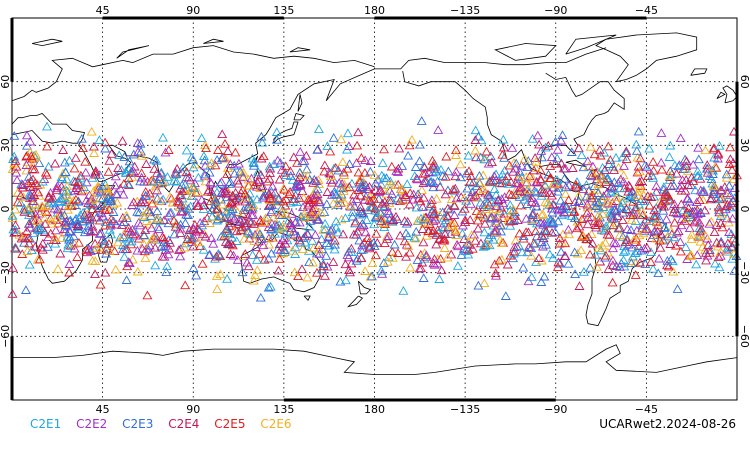  Describe the element at coordinates (744, 272) in the screenshot. I see `right-lat-label: −30` at that location.